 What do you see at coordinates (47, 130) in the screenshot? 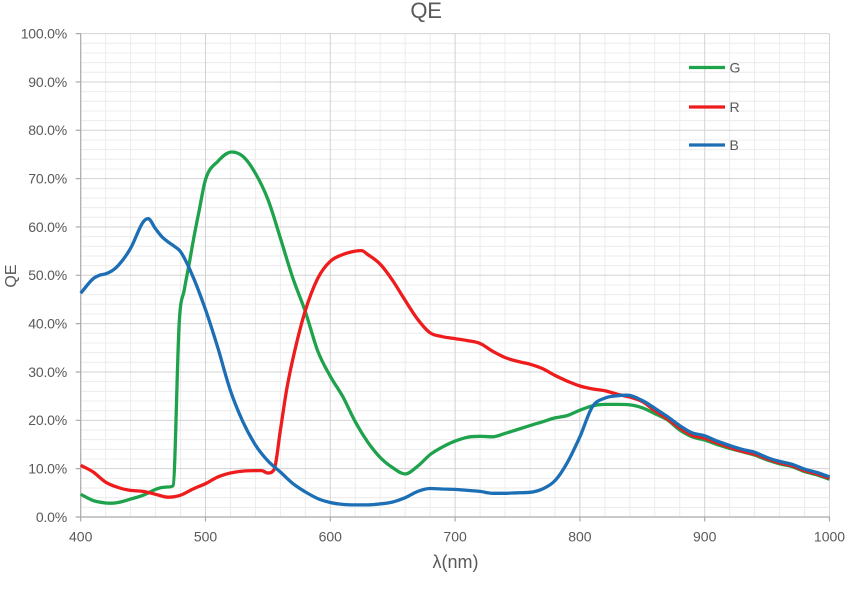
I see `svg-text: 80.0%` at bounding box center [47, 130].